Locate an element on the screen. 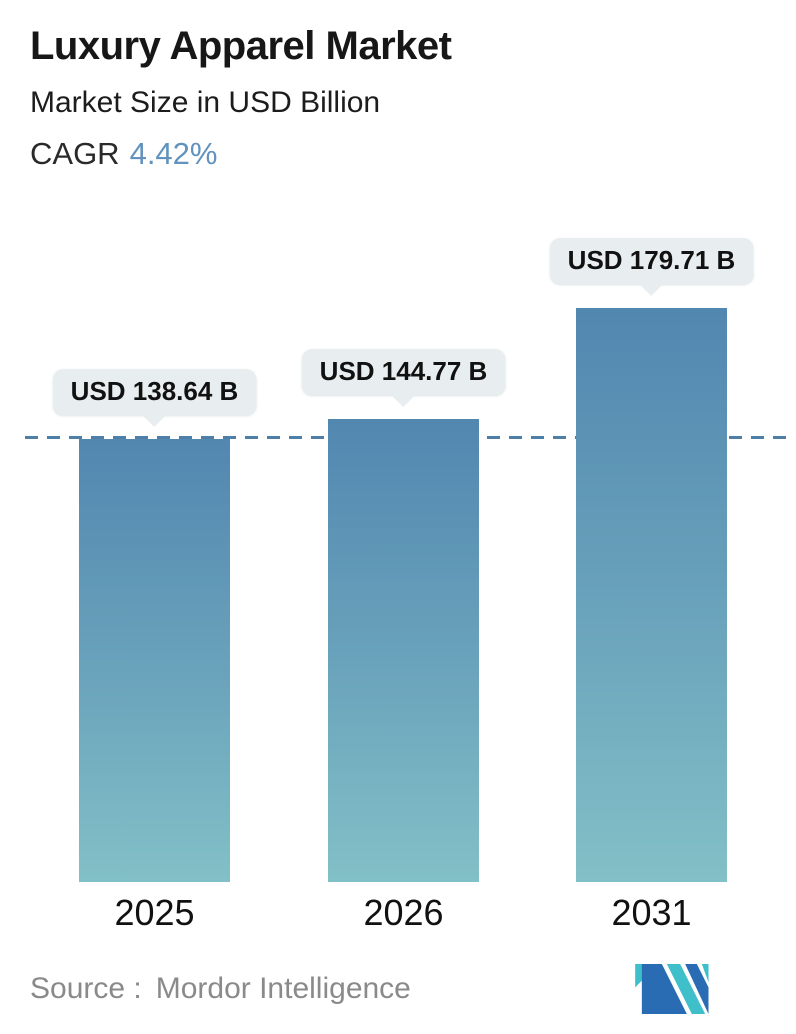  value-label-bubble: USD 179.71 B is located at coordinates (651, 261).